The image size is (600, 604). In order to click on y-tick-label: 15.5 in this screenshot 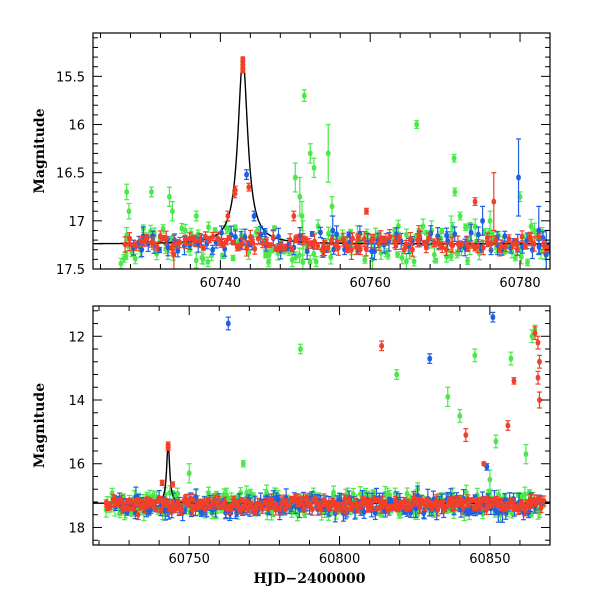, I will do `click(70, 77)`.